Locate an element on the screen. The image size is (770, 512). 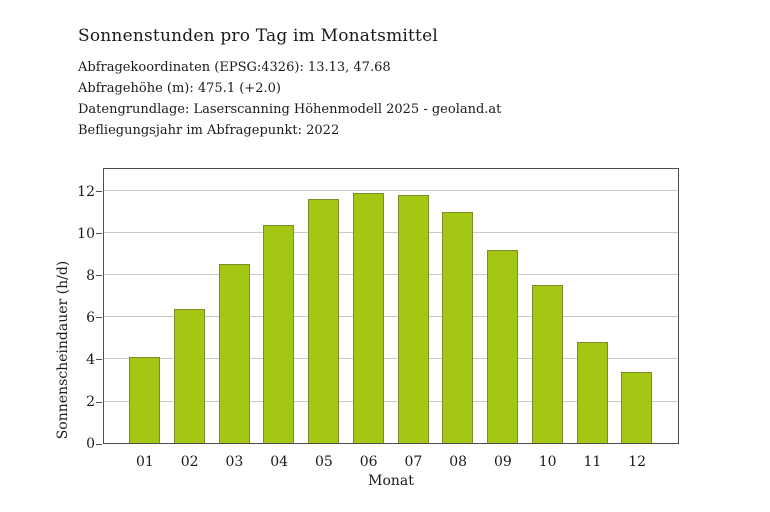
grid-line-y10 is located at coordinates (391, 233).